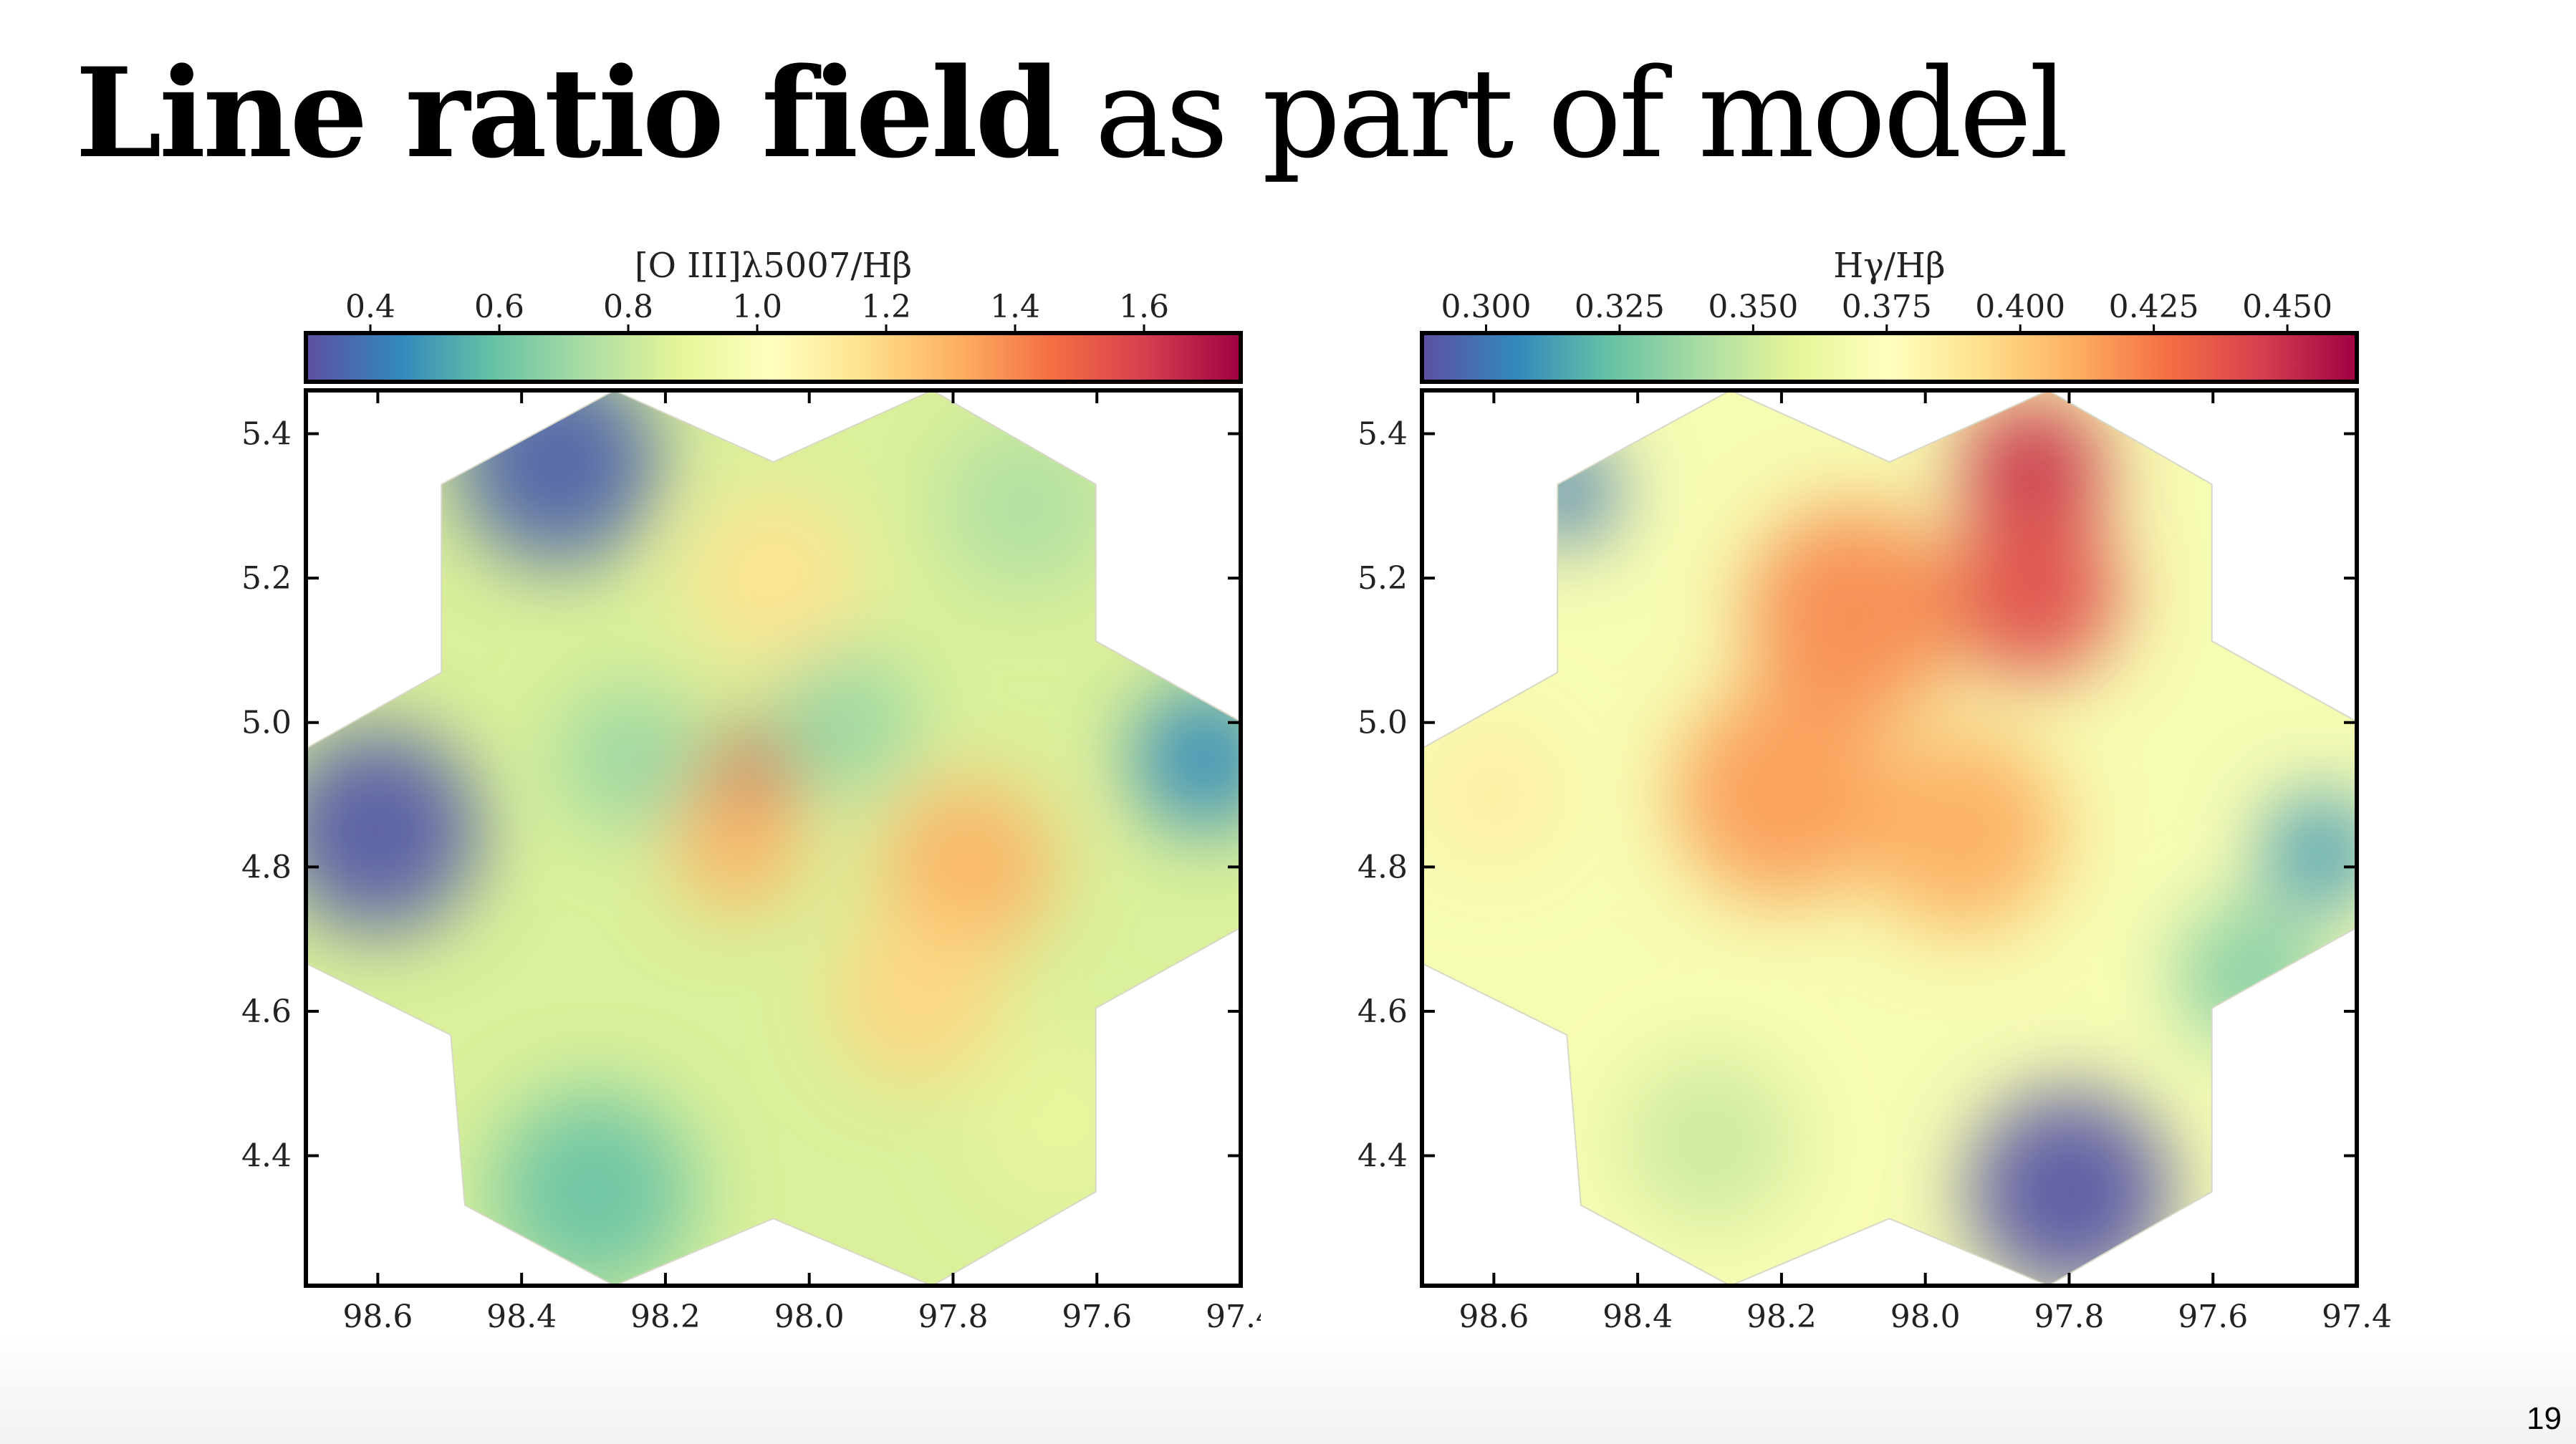  I want to click on colorbar-tick-label: 0.6, so click(499, 307).